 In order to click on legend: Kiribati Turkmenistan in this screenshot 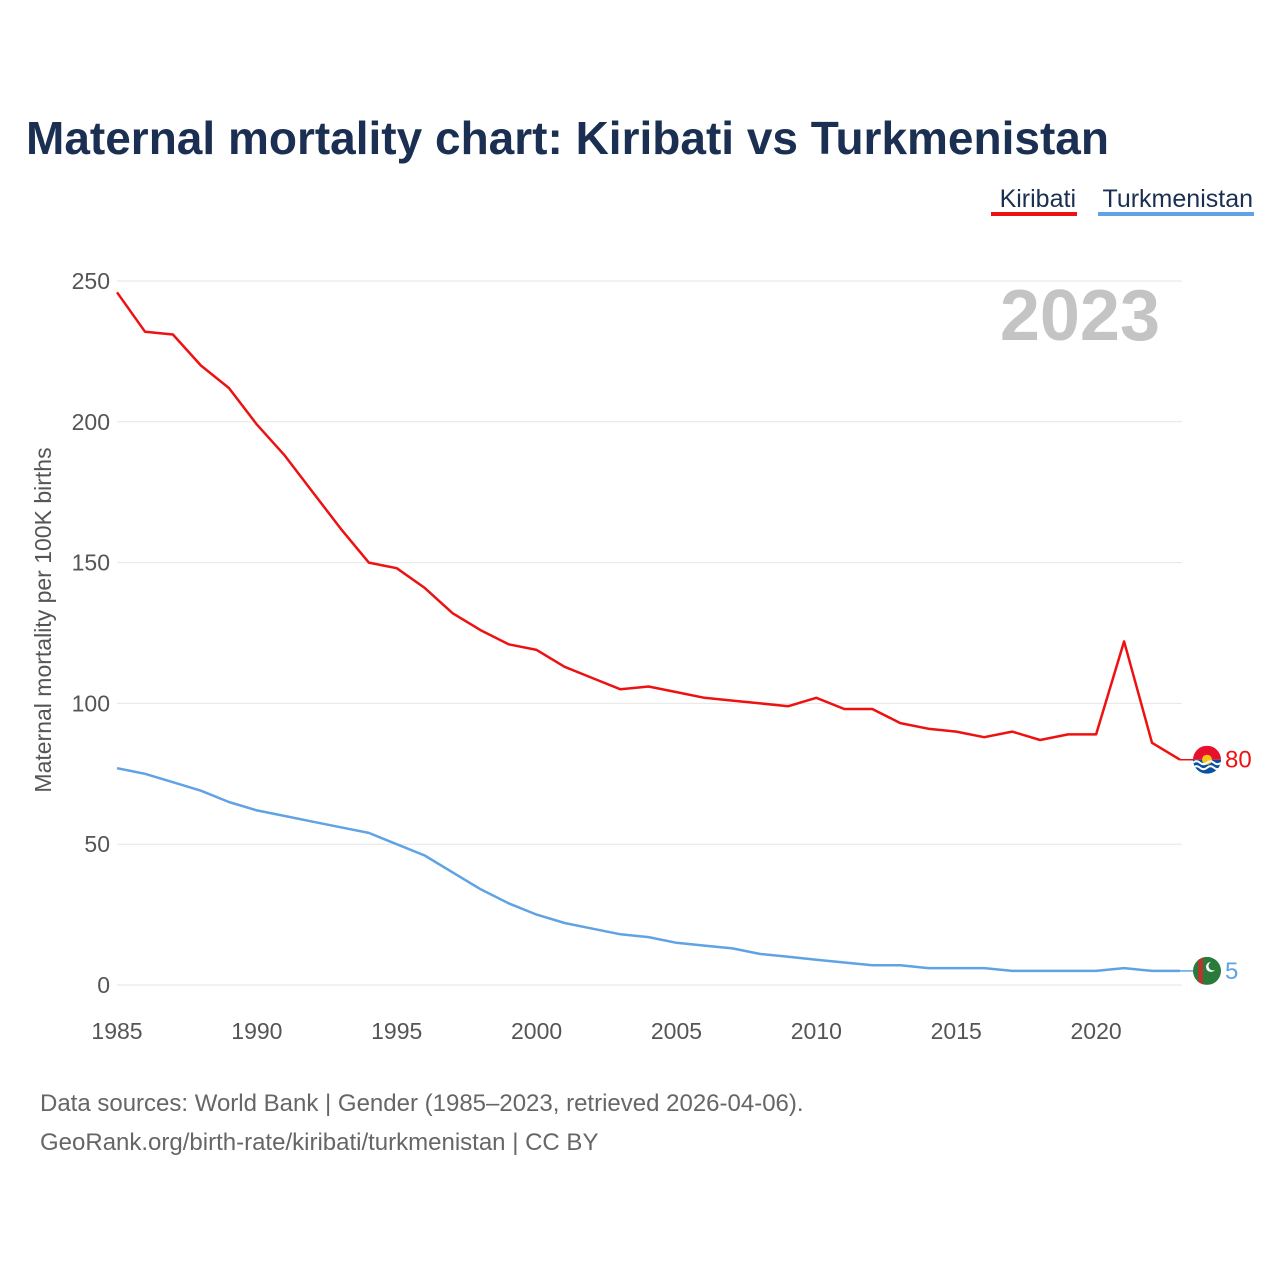, I will do `click(1122, 200)`.